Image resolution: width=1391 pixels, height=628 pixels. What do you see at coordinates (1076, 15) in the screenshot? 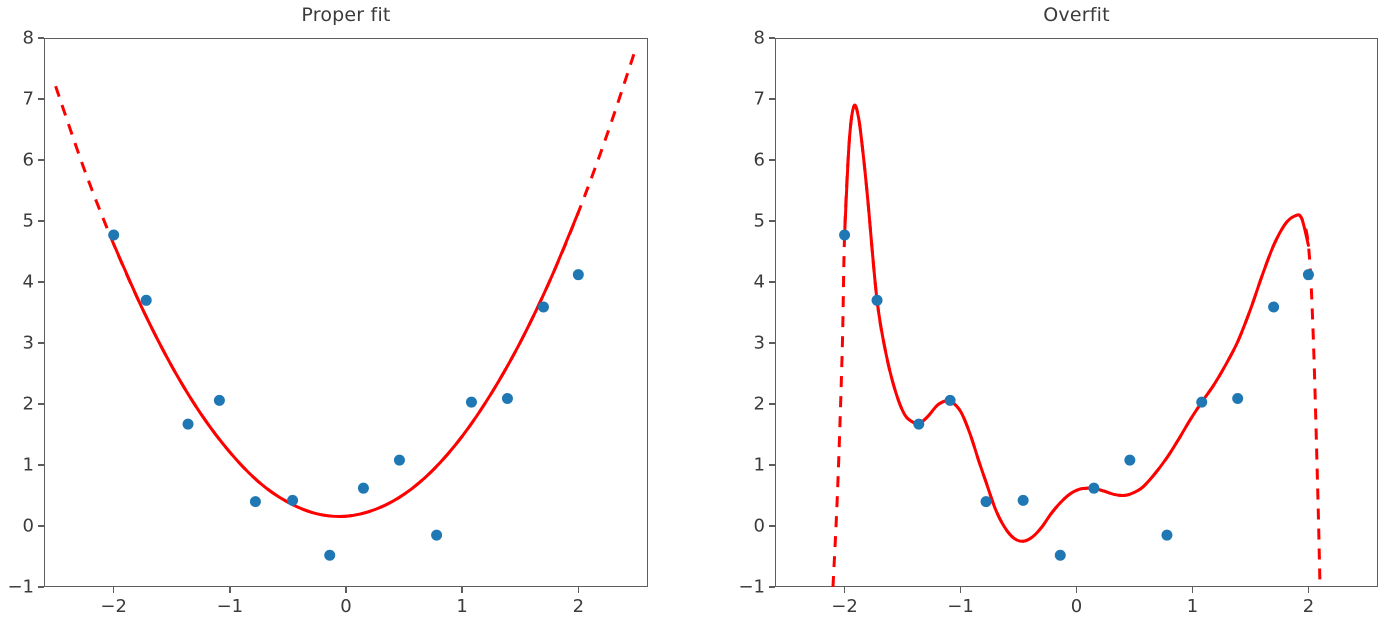
I see `chart-title: Overfit` at bounding box center [1076, 15].